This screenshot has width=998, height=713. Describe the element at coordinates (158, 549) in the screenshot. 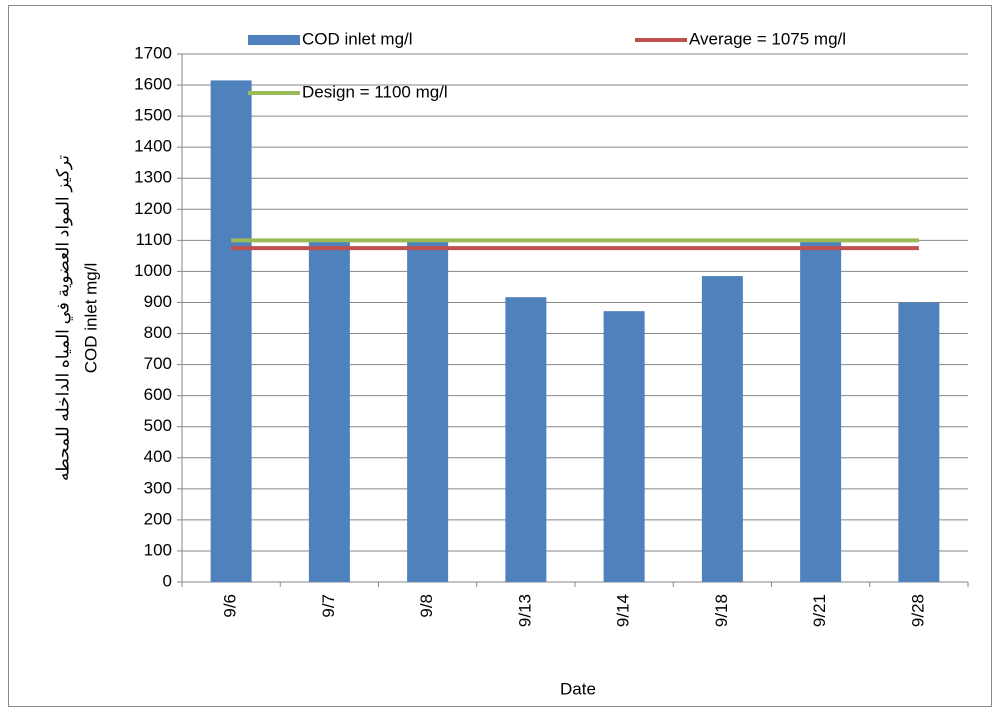

I see `y-tick-label: 100` at that location.